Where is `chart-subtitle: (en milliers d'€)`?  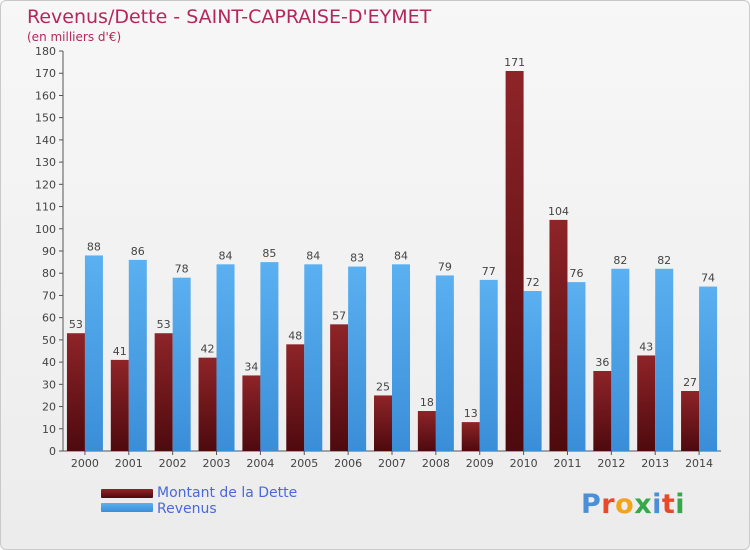
chart-subtitle: (en milliers d'€) is located at coordinates (74, 37).